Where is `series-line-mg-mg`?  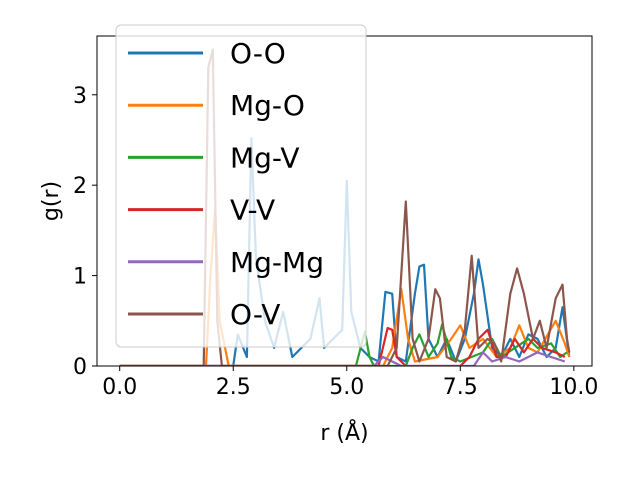
series-line-mg-mg is located at coordinates (342, 358).